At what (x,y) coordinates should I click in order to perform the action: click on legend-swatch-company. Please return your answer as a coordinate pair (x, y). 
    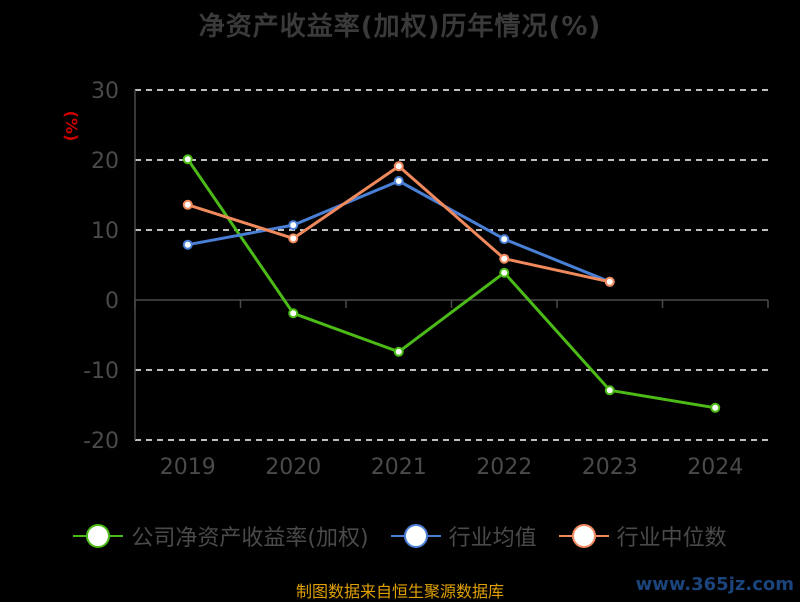
    Looking at the image, I should click on (98, 536).